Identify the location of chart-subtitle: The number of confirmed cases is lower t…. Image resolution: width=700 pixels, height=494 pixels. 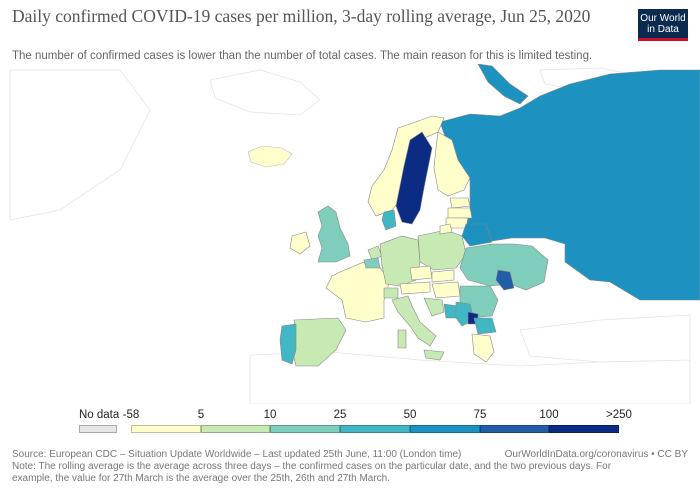
(302, 56).